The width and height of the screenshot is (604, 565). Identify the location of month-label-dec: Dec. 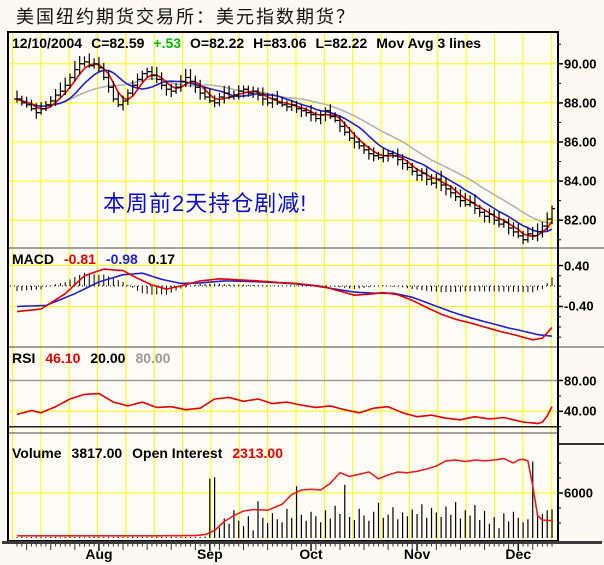
(518, 554).